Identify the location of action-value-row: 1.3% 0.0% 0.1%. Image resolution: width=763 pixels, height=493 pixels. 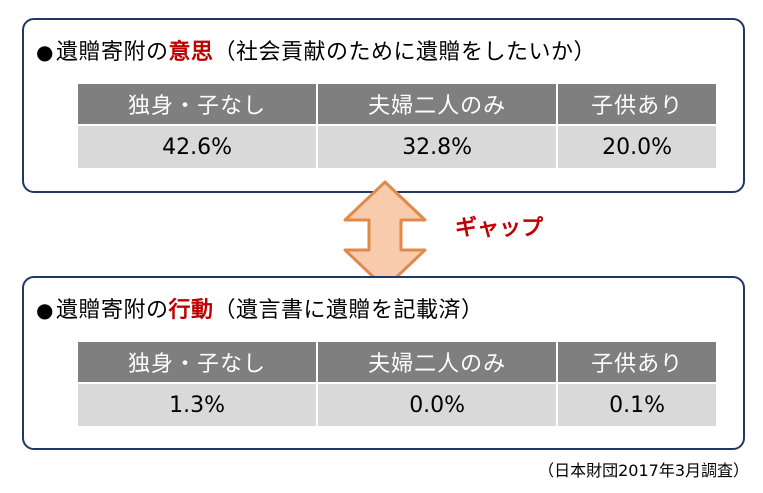
(397, 404).